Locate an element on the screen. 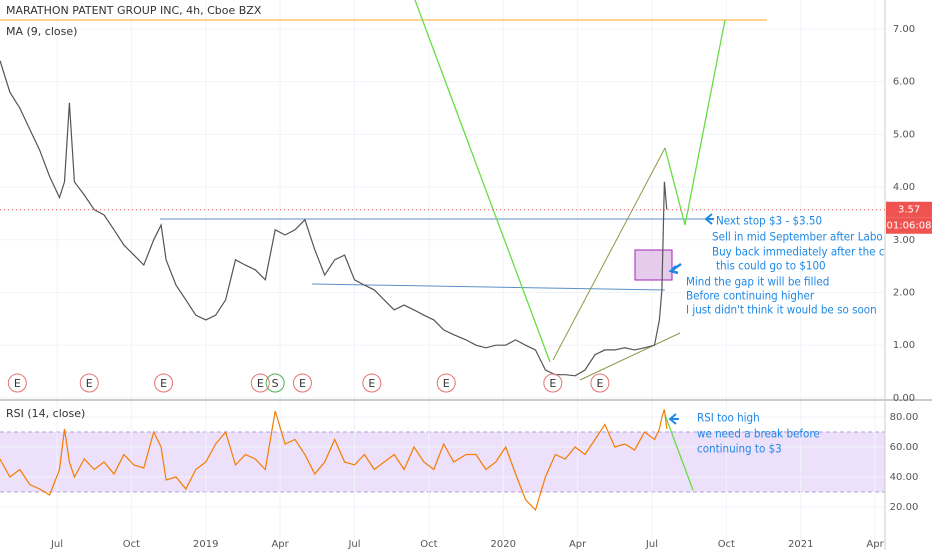 This screenshot has height=550, width=932. y-tick-label: 6.00 is located at coordinates (904, 82).